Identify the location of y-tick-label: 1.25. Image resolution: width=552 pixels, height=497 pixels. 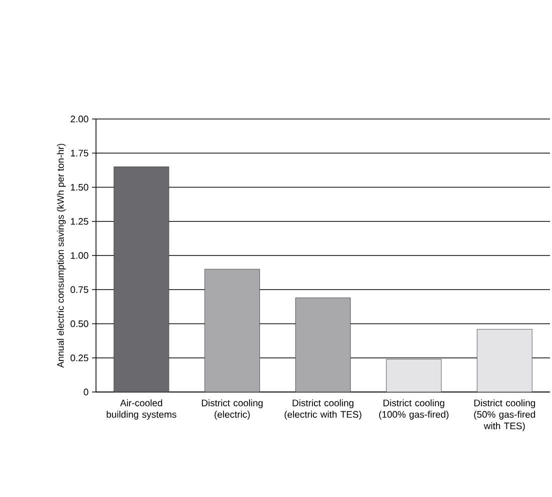
(79, 221).